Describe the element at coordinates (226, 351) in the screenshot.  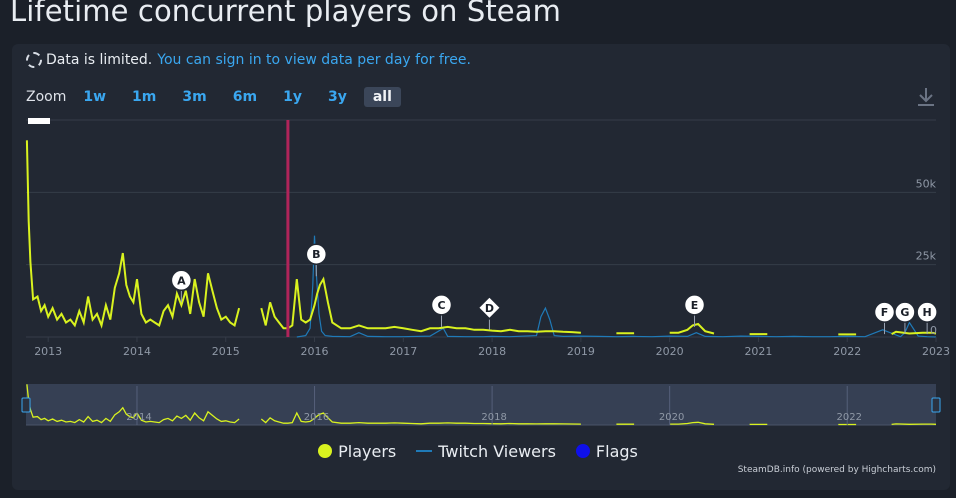
I see `x-tick-label: 2015` at that location.